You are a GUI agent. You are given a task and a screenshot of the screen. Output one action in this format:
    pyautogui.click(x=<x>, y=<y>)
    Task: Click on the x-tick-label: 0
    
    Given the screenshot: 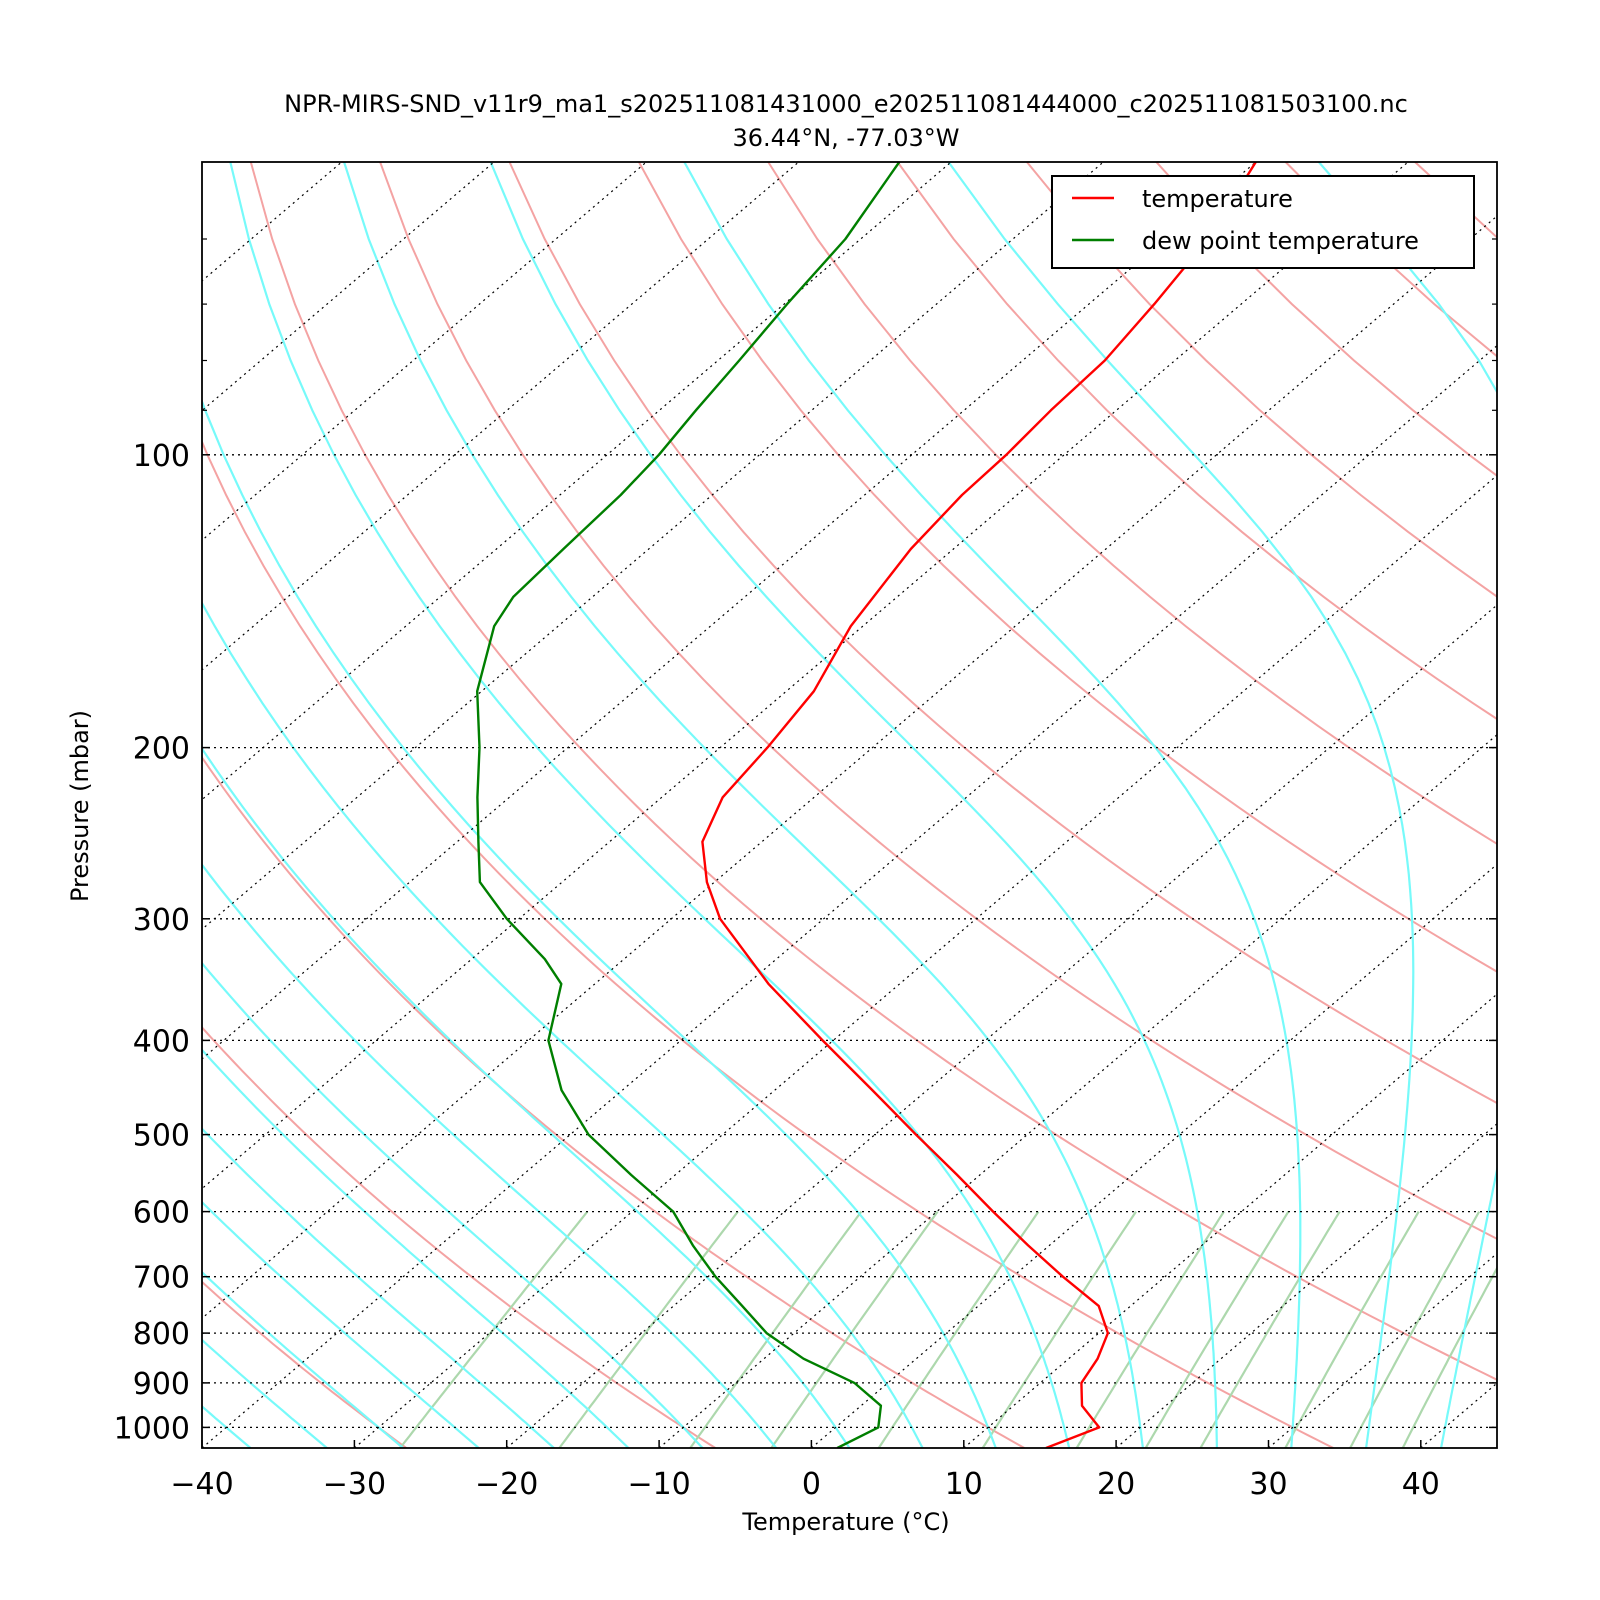 What is the action you would take?
    pyautogui.click(x=811, y=1484)
    